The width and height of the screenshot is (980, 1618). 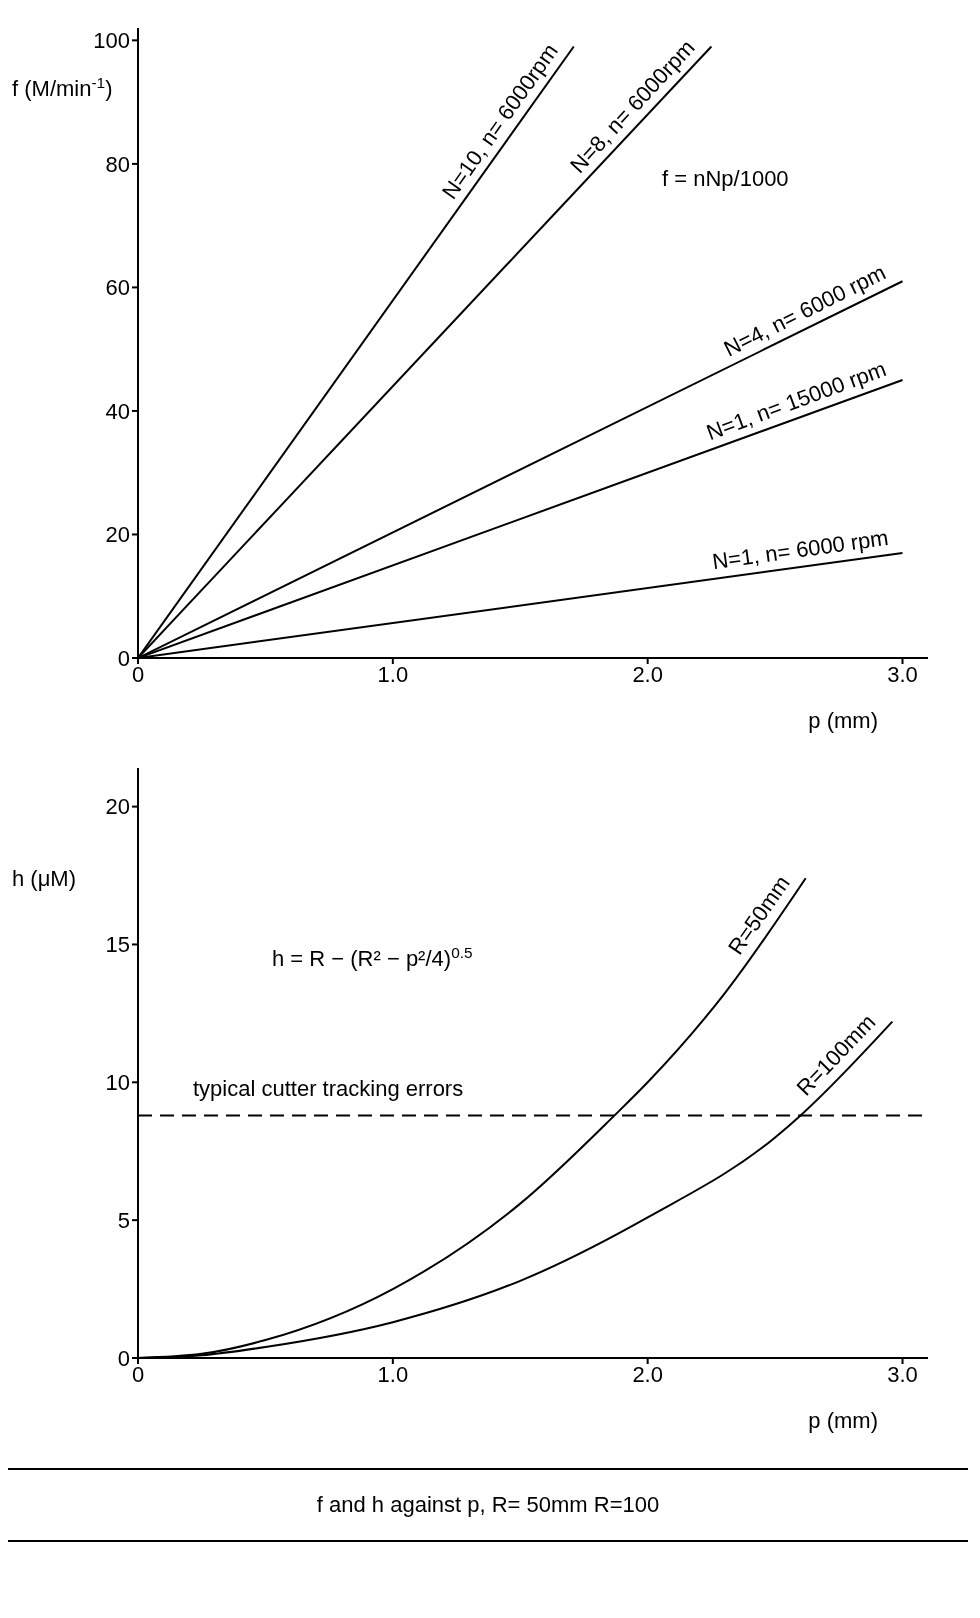 I want to click on y-axis-title: h (μM), so click(x=44, y=878).